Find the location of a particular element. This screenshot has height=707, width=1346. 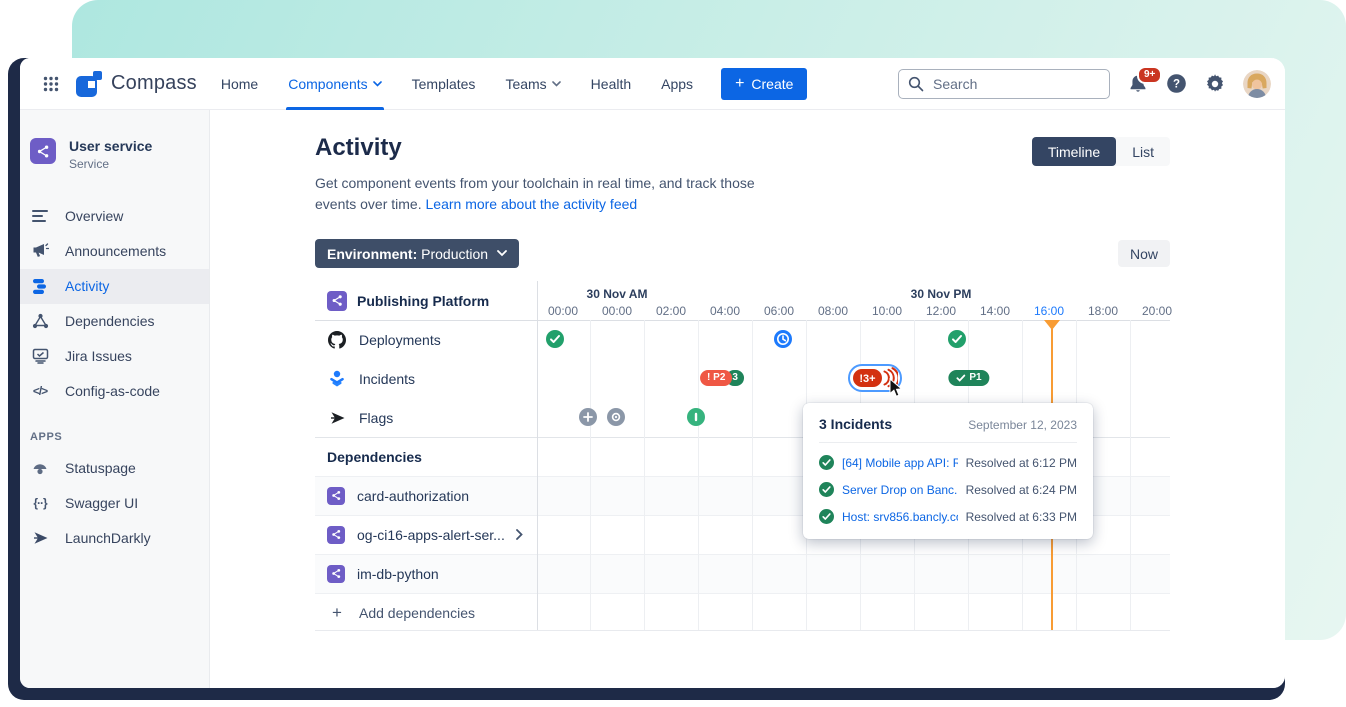

mouse-cursor is located at coordinates (896, 387).